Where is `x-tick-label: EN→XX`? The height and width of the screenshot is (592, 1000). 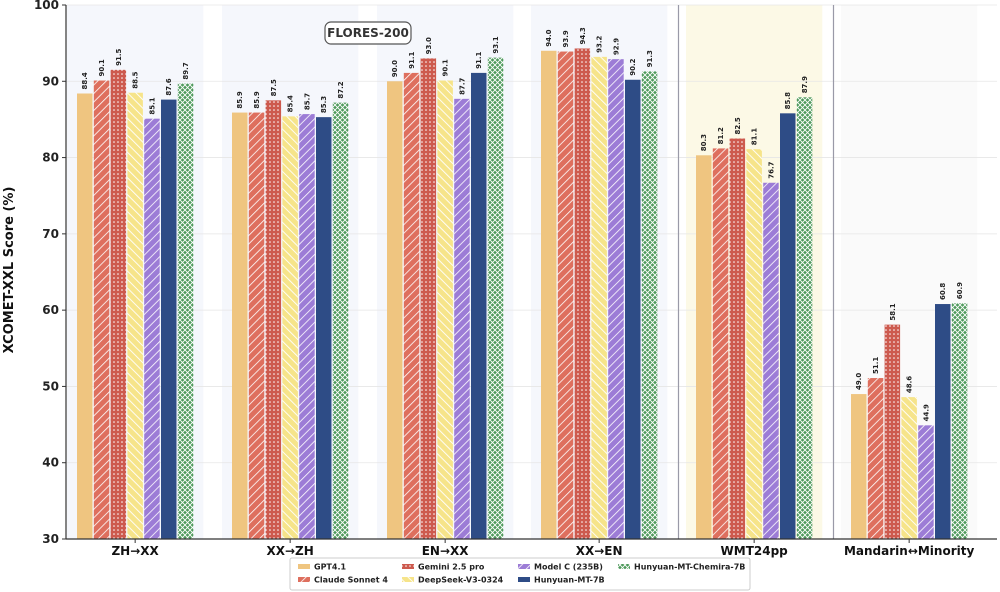 x-tick-label: EN→XX is located at coordinates (446, 551).